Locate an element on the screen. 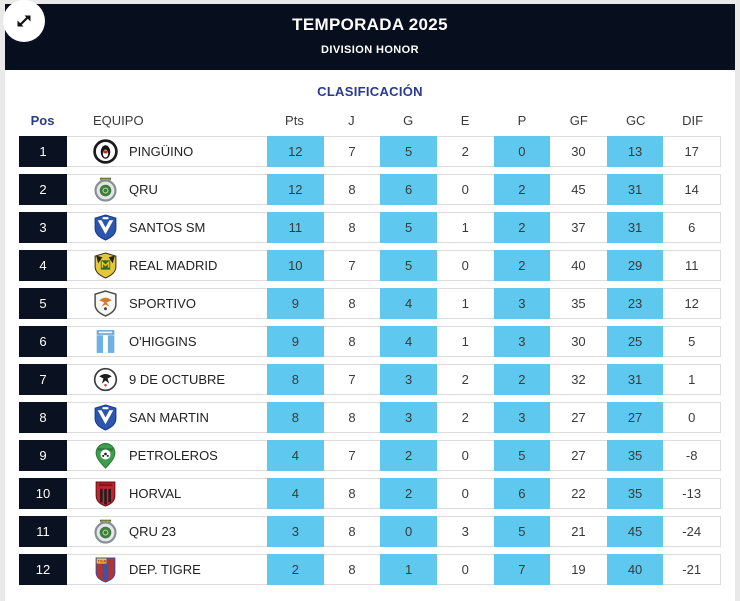  column-header-gf: GF is located at coordinates (578, 120).